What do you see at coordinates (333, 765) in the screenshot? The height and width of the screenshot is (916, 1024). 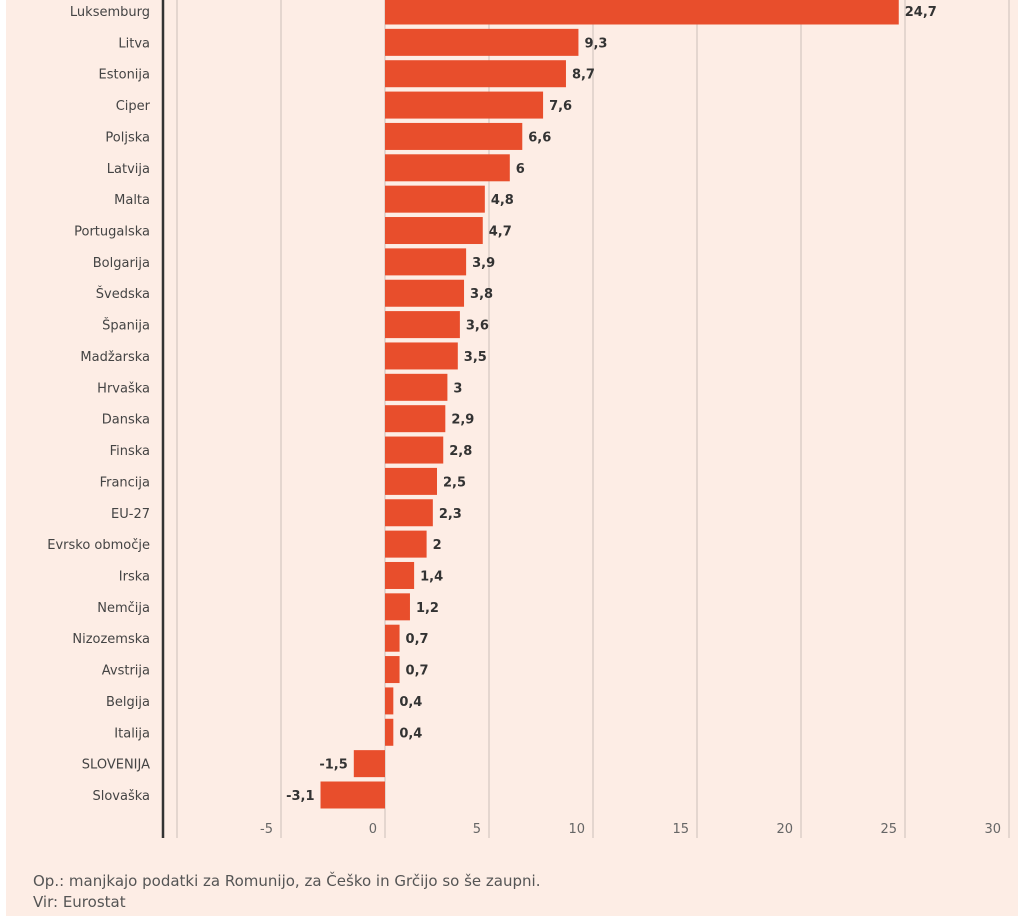 I see `value-label: -1,5` at bounding box center [333, 765].